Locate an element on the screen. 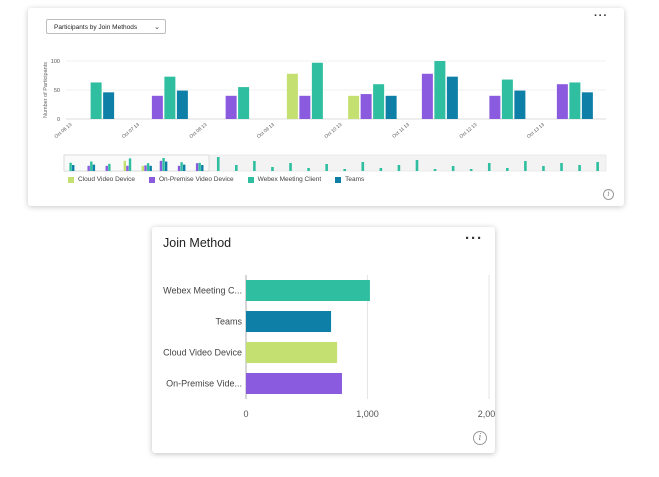 Image resolution: width=659 pixels, height=477 pixels. x-tick-label: Oct 06 13 is located at coordinates (63, 131).